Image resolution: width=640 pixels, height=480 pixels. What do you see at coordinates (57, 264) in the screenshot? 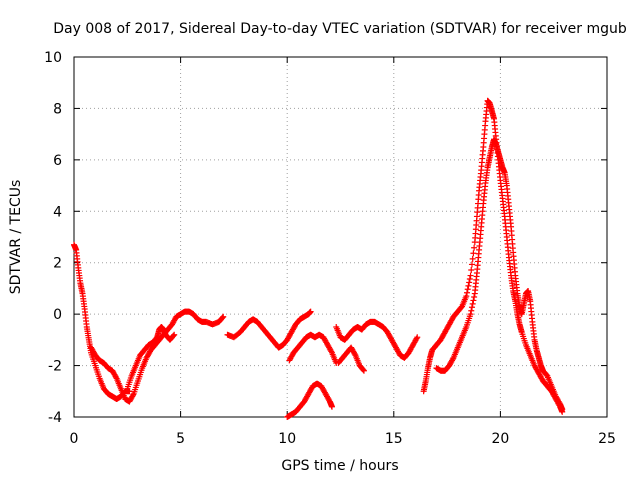
I see `y-tick-label: 2` at bounding box center [57, 264].